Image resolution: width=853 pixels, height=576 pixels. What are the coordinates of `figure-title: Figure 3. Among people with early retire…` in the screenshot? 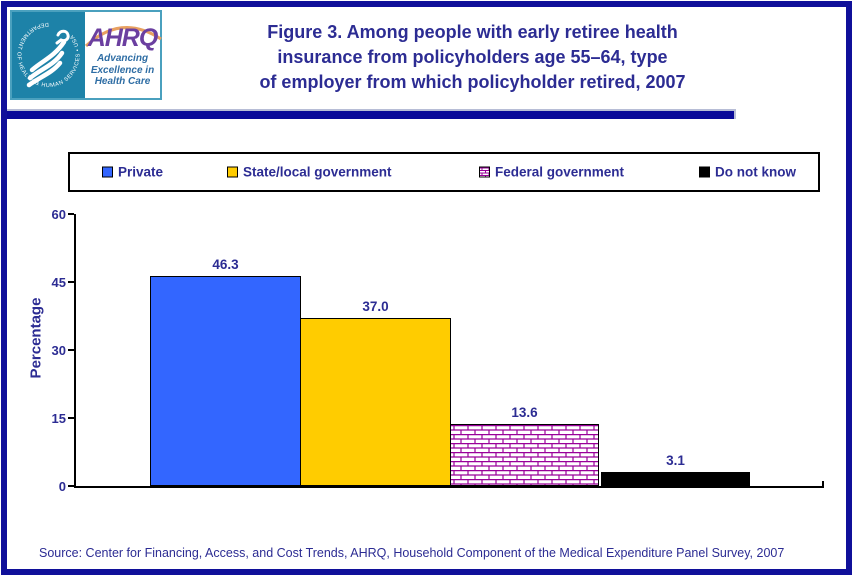 It's located at (472, 57).